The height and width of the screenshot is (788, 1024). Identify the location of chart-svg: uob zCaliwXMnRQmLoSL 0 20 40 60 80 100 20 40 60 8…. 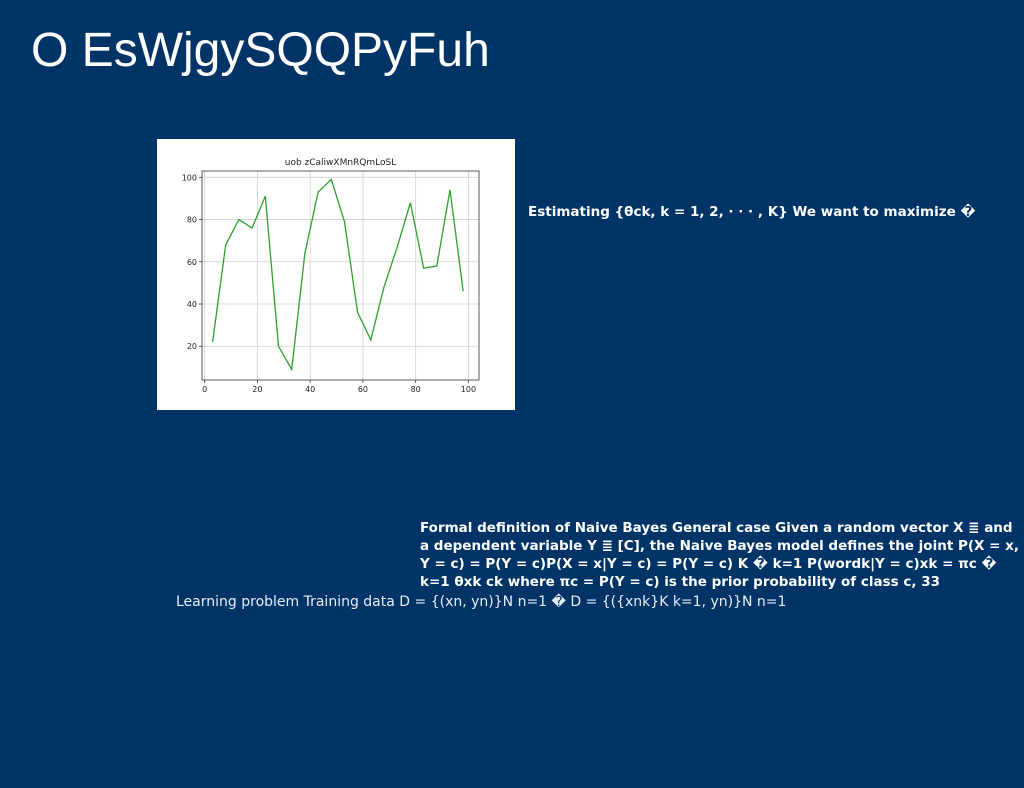
(331, 276).